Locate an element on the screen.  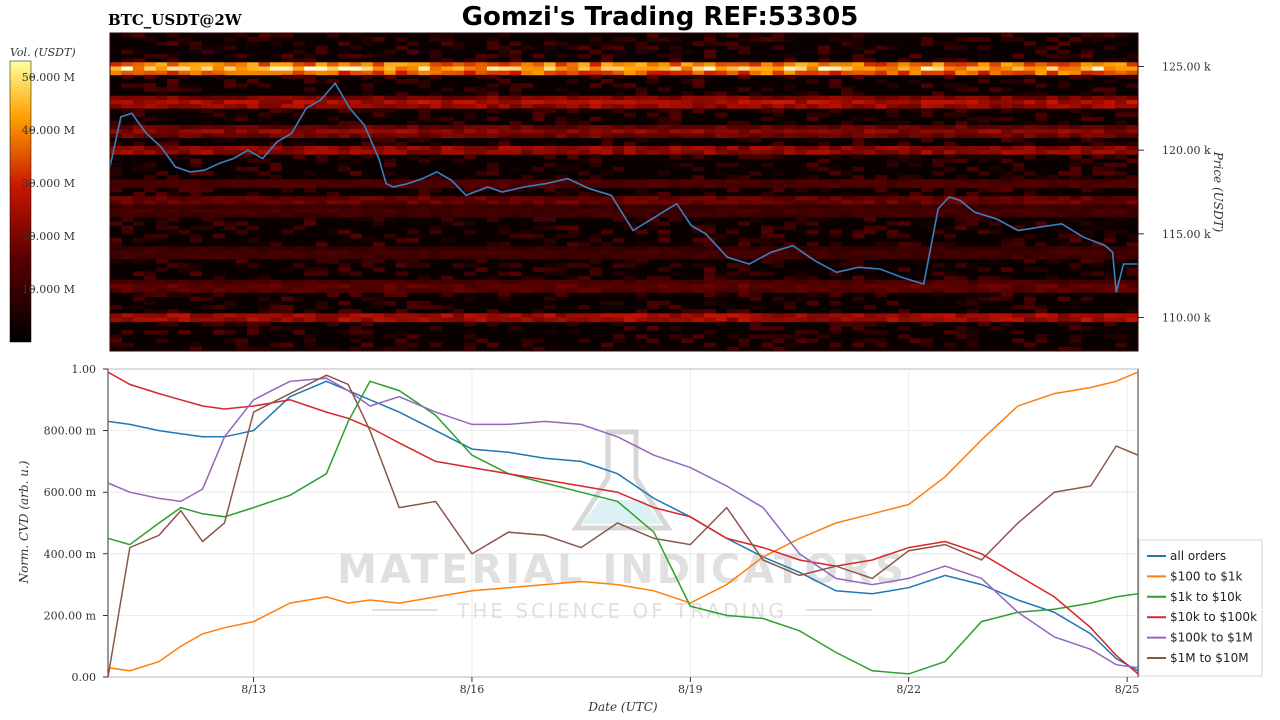
colorbar-tick-label: 30.000 M is located at coordinates (48, 183).